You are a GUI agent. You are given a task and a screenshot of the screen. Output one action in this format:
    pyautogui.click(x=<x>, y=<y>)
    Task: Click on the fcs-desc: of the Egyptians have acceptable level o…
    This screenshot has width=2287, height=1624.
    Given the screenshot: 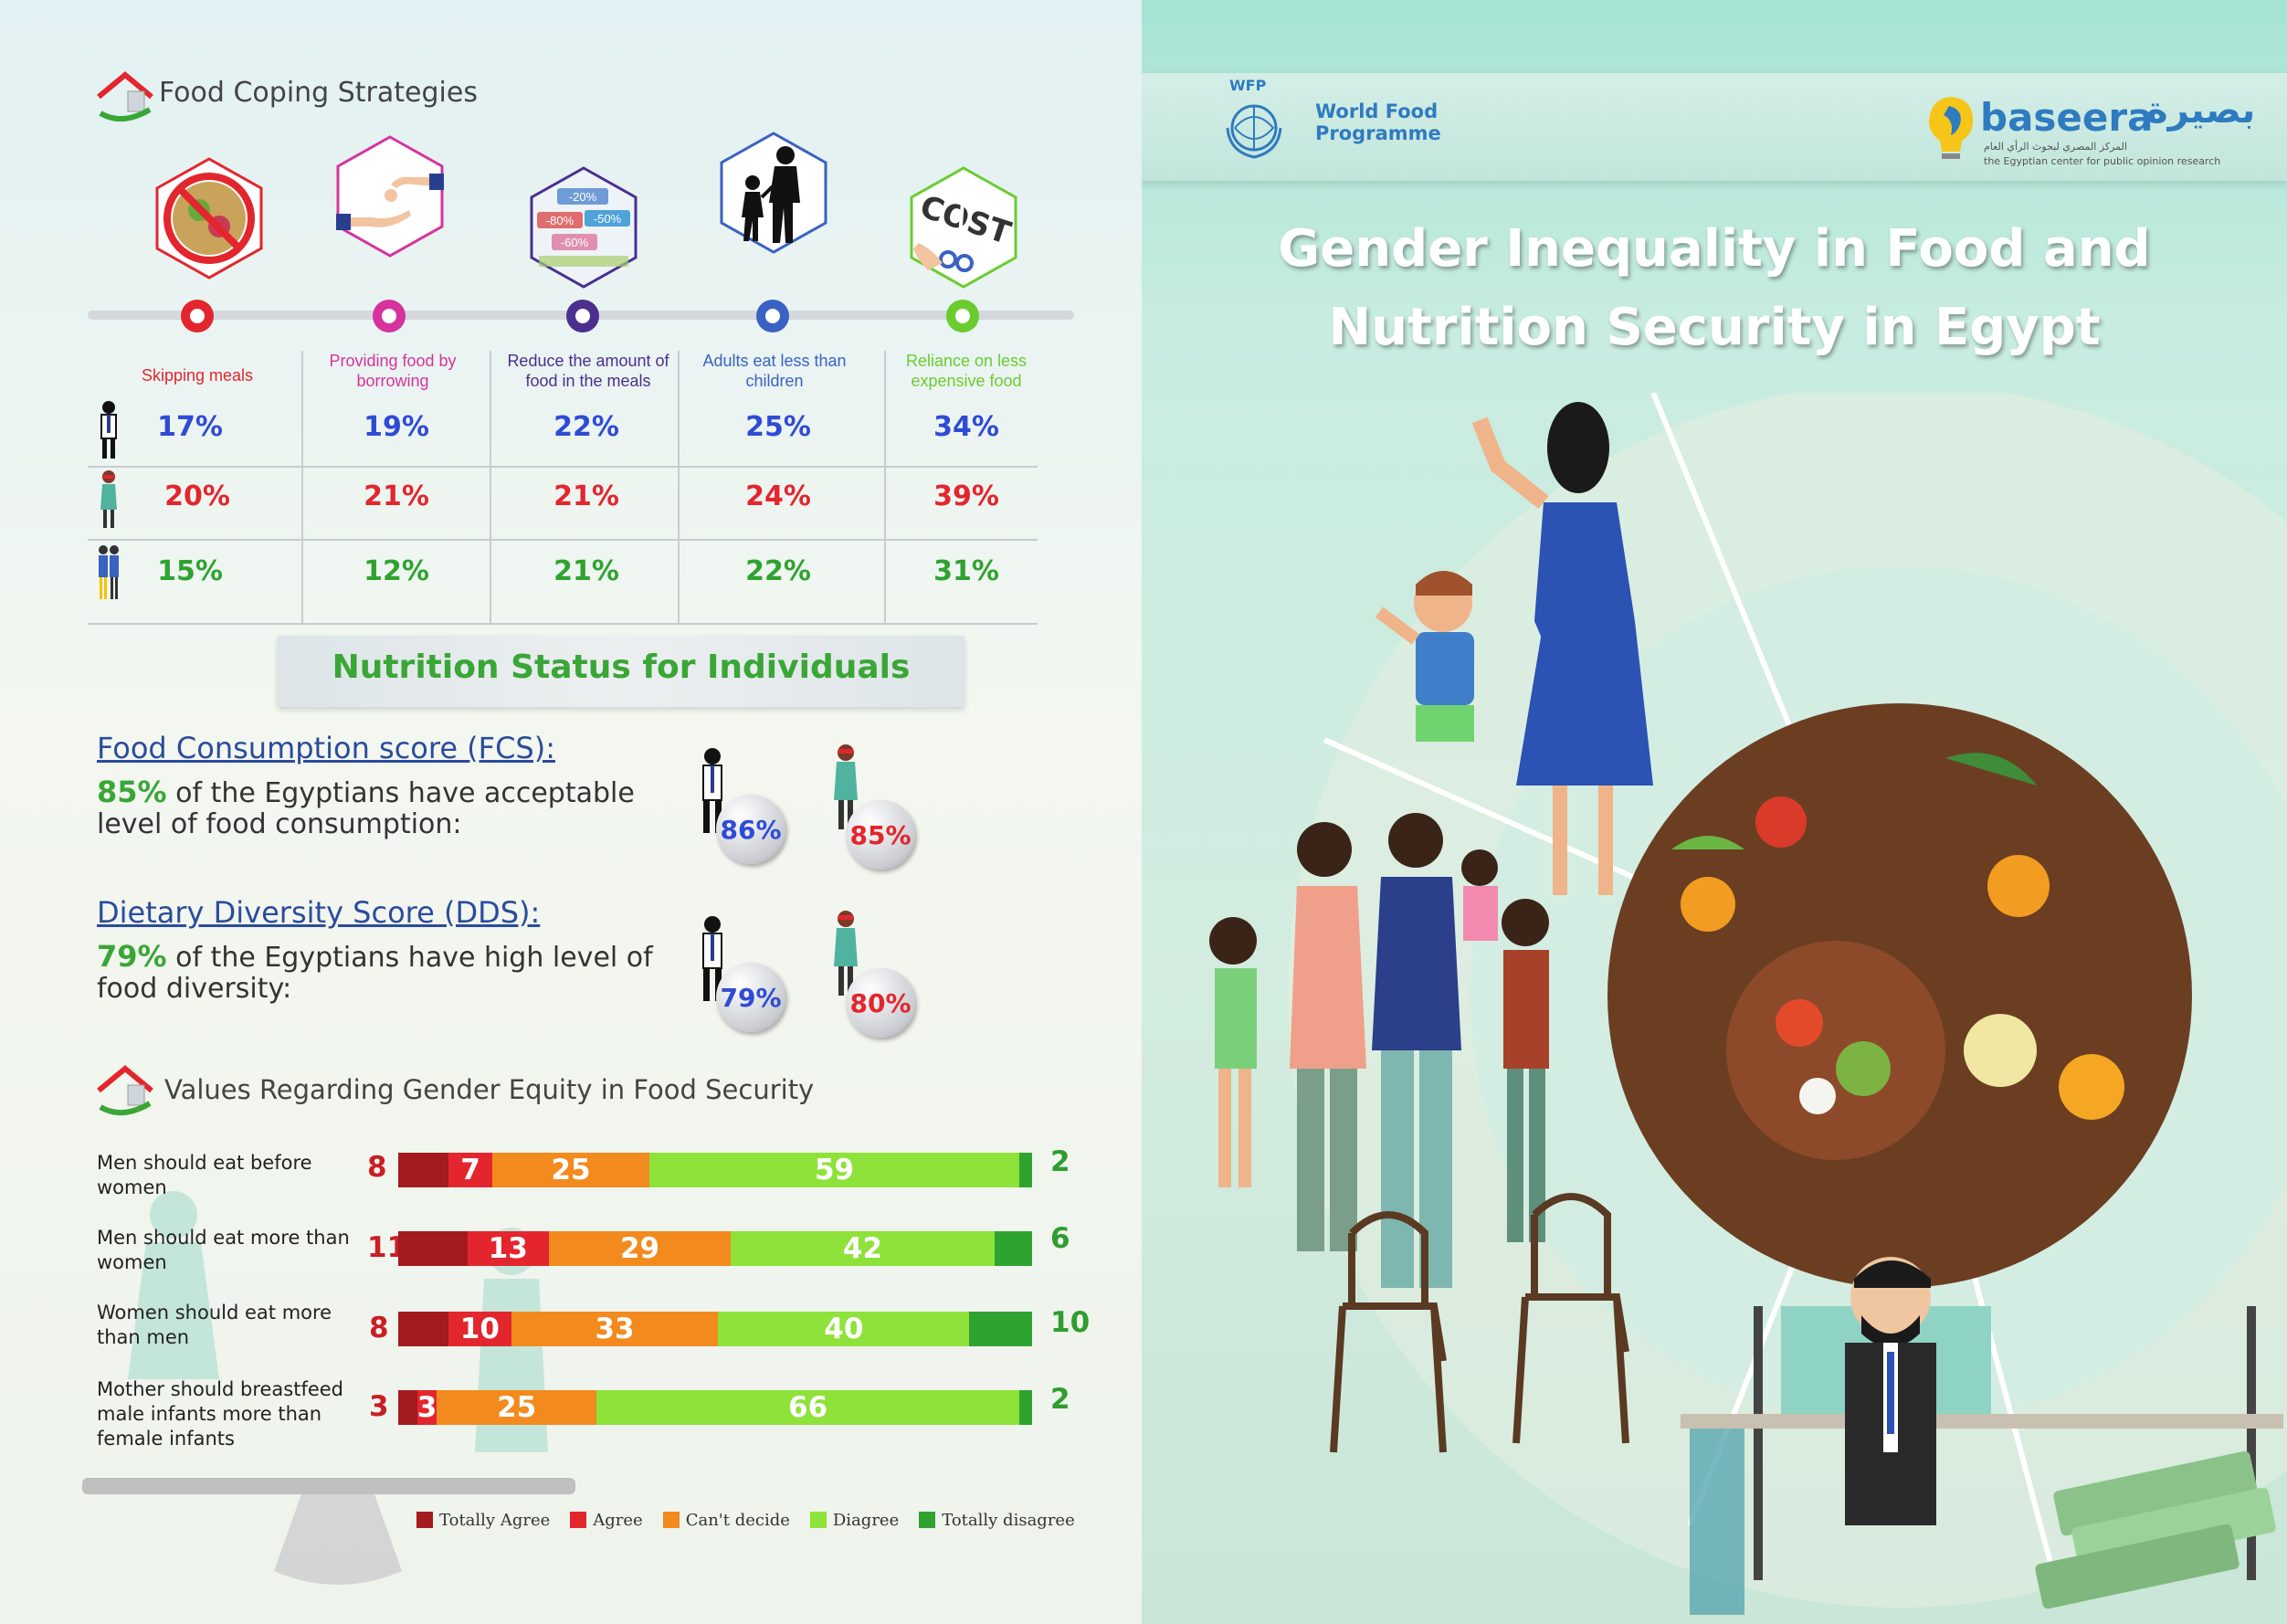 What is the action you would take?
    pyautogui.click(x=366, y=809)
    